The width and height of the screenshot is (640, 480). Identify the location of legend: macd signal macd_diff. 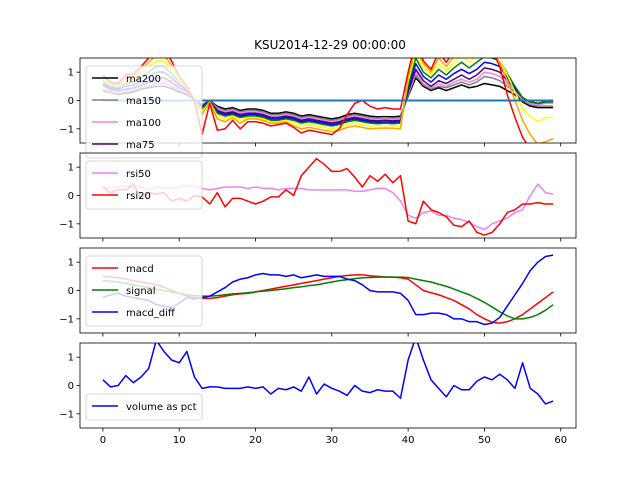
(144, 291).